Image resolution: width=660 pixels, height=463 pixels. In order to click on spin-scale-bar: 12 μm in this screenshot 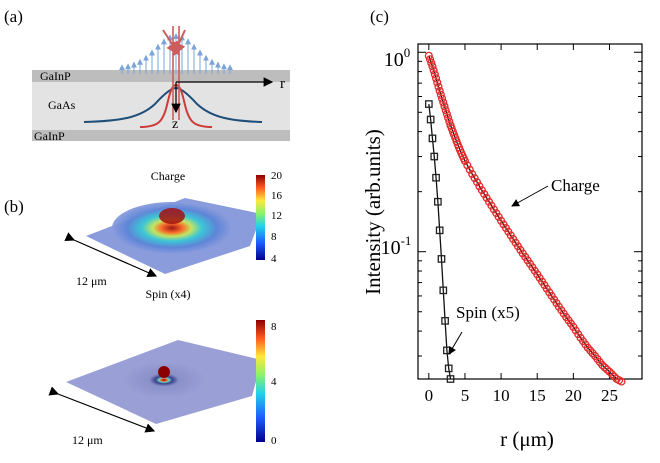, I will do `click(102, 416)`.